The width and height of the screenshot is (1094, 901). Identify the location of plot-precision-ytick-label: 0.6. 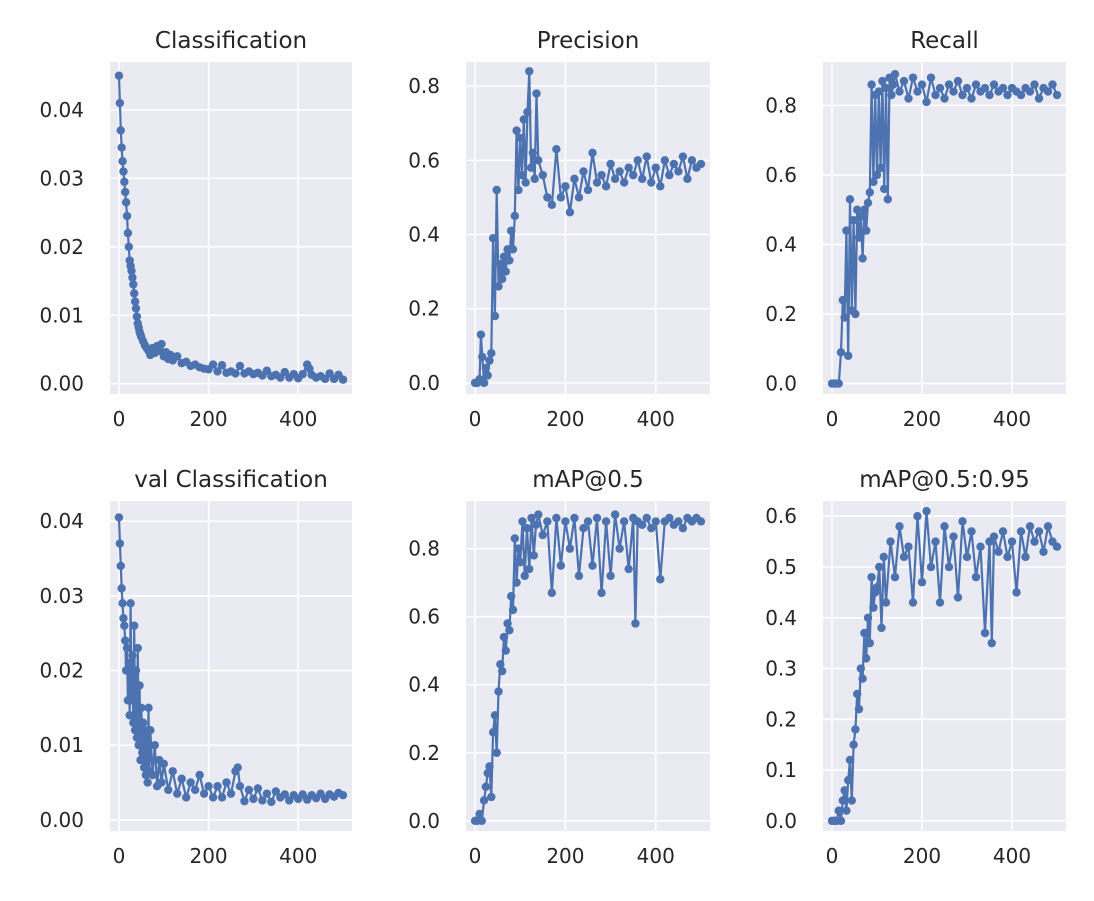
(424, 160).